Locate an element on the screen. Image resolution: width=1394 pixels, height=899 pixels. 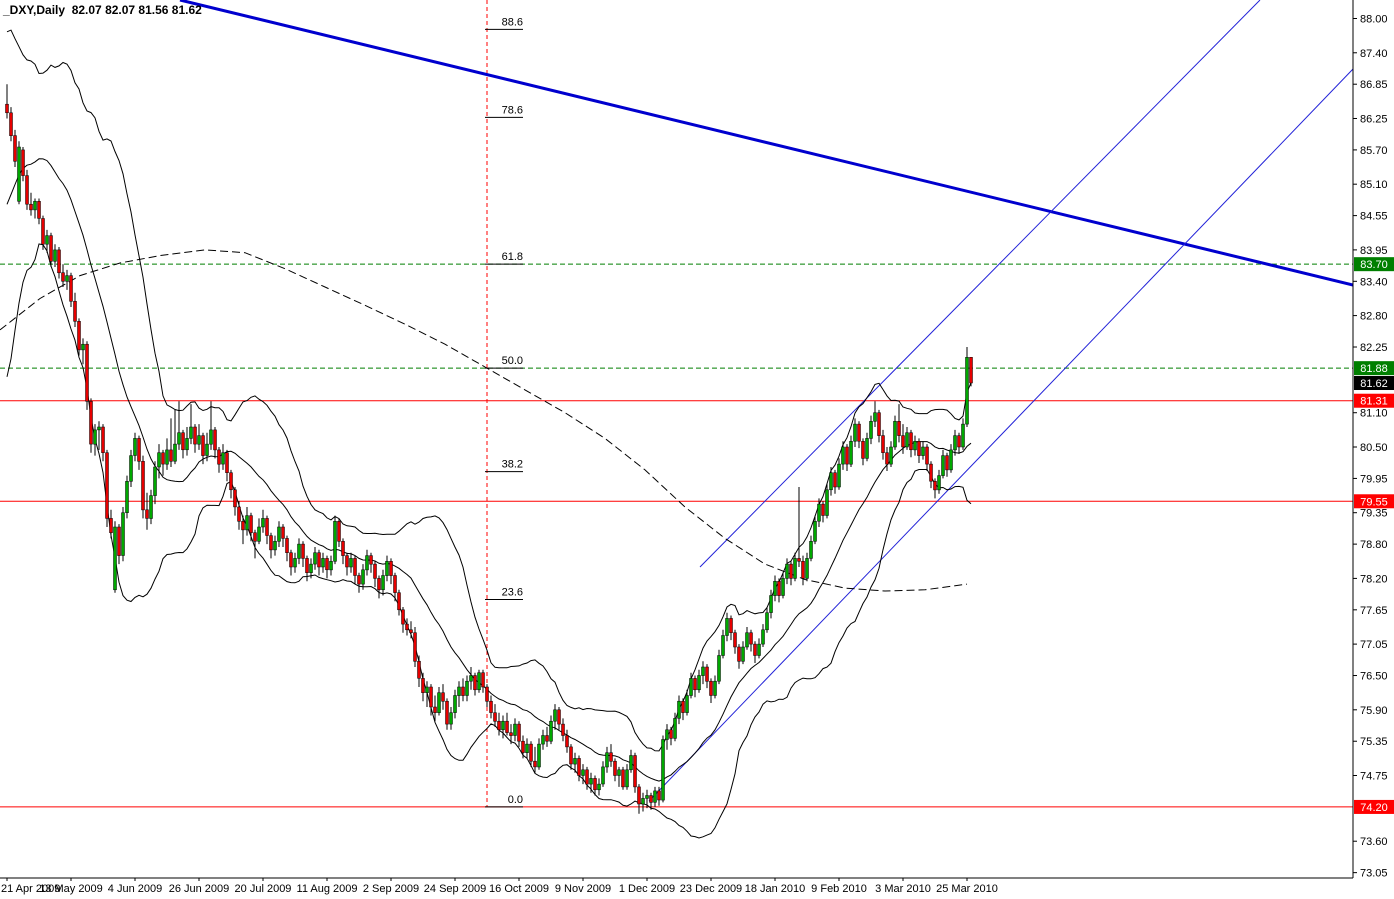
y-tick-label: 86.25 is located at coordinates (1374, 119).